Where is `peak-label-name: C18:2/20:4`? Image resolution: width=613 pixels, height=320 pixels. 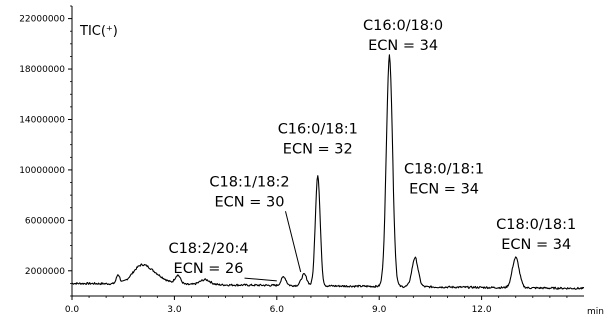
peak-label-name: C18:2/20:4 is located at coordinates (208, 249).